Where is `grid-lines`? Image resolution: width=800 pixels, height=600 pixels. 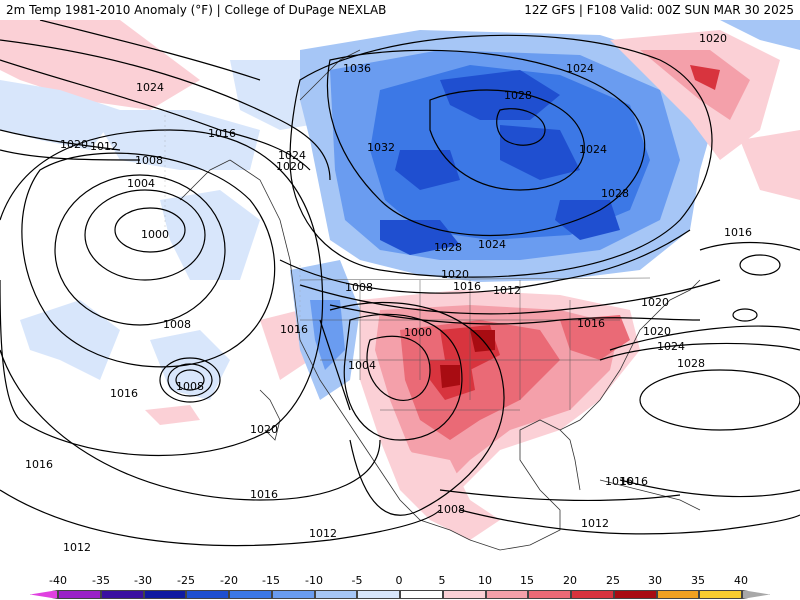 grid-lines is located at coordinates (232, 215).